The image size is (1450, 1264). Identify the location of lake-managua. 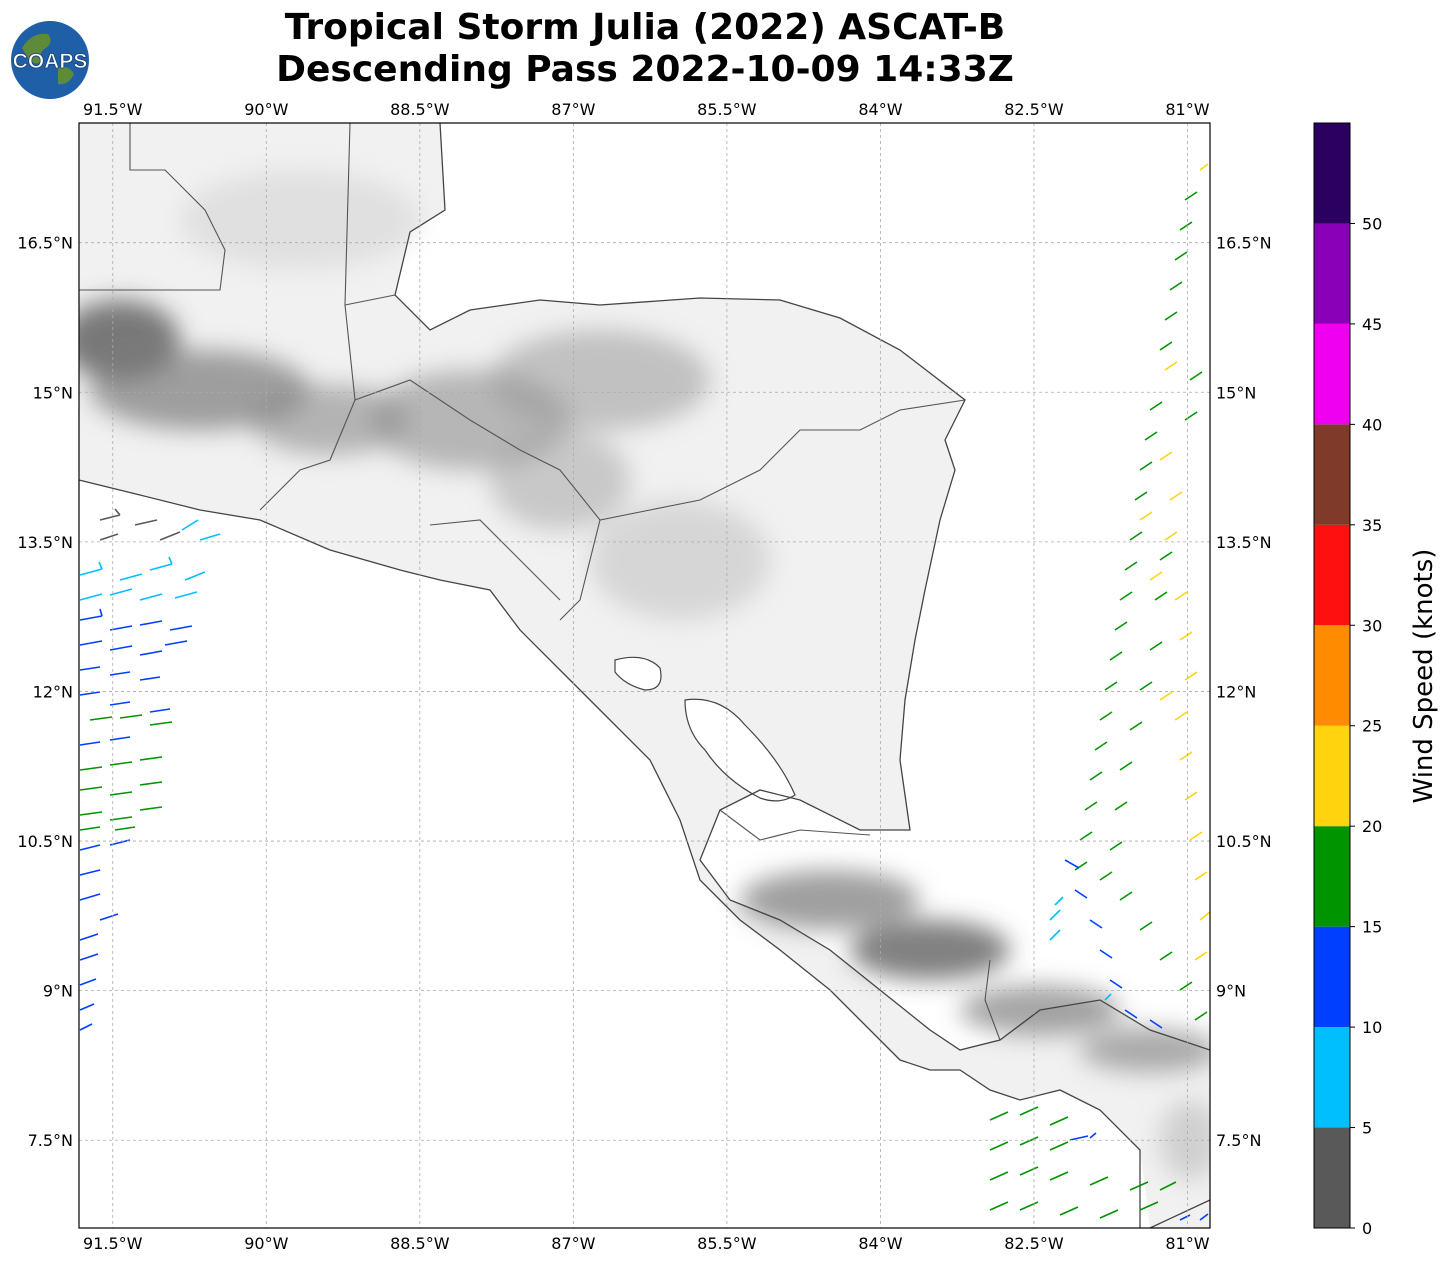
(638, 673).